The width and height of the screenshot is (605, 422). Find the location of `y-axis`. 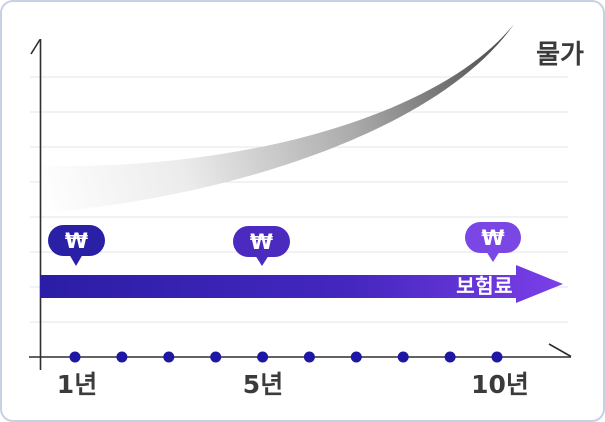

y-axis is located at coordinates (36, 204).